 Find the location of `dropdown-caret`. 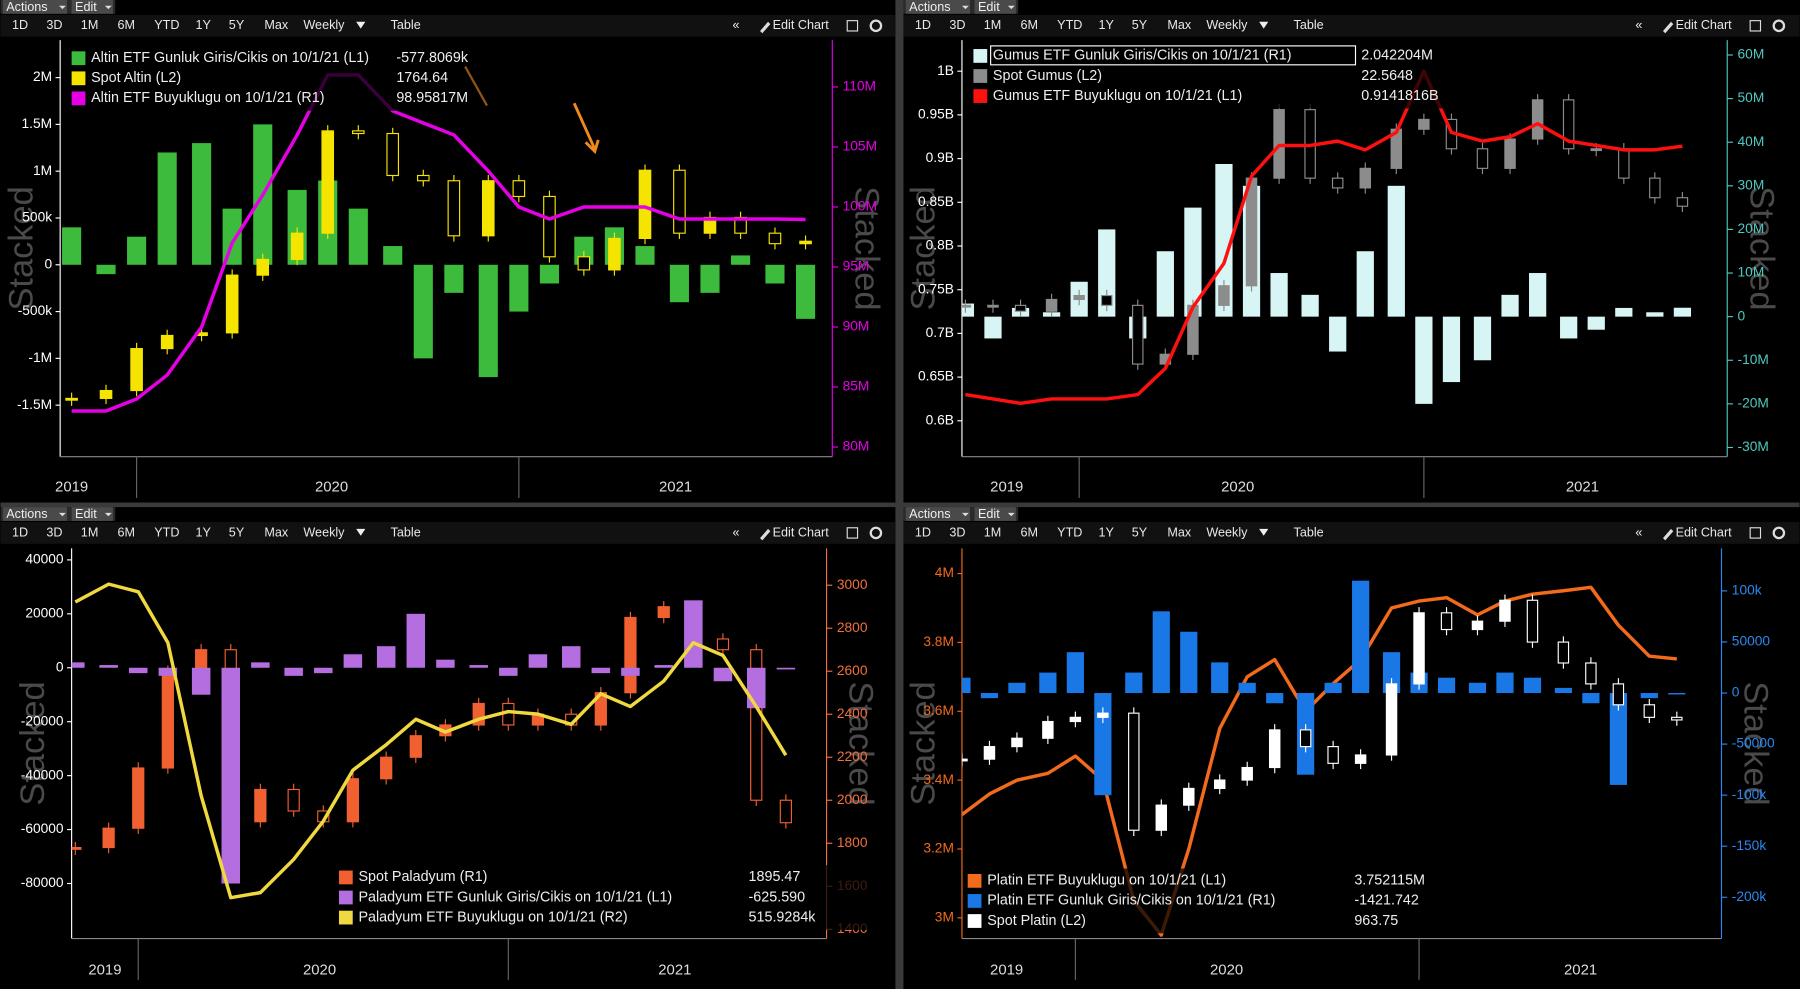

dropdown-caret is located at coordinates (361, 532).